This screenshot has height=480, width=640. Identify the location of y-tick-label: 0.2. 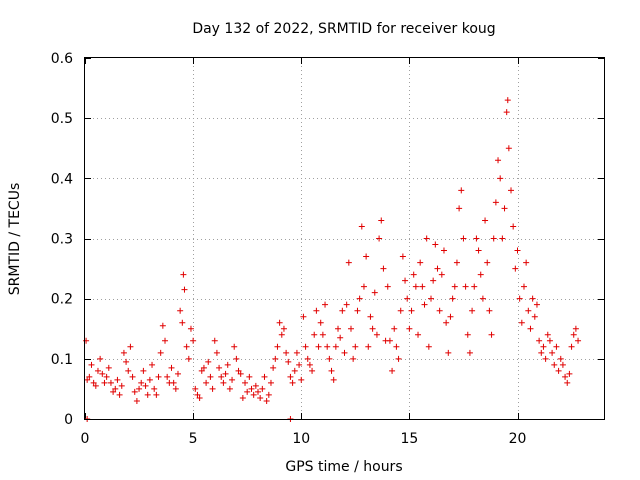
(62, 300).